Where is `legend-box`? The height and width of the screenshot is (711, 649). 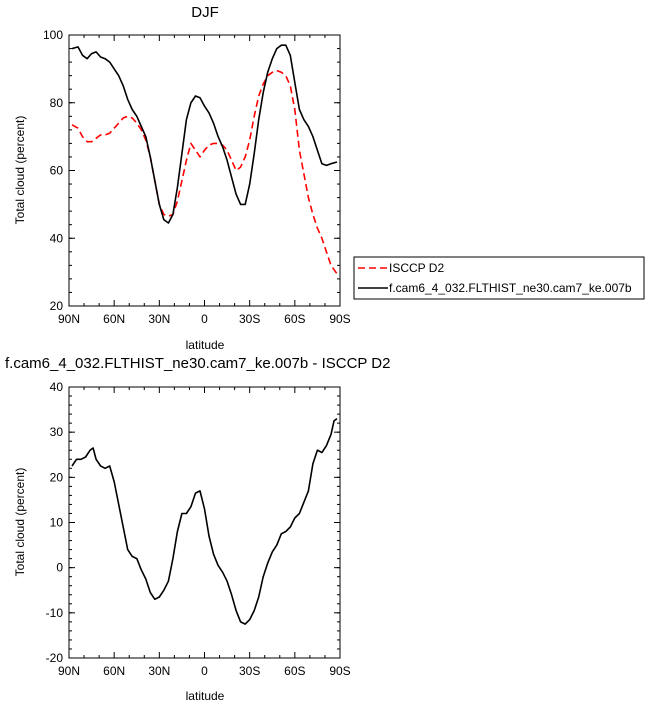 legend-box is located at coordinates (499, 278).